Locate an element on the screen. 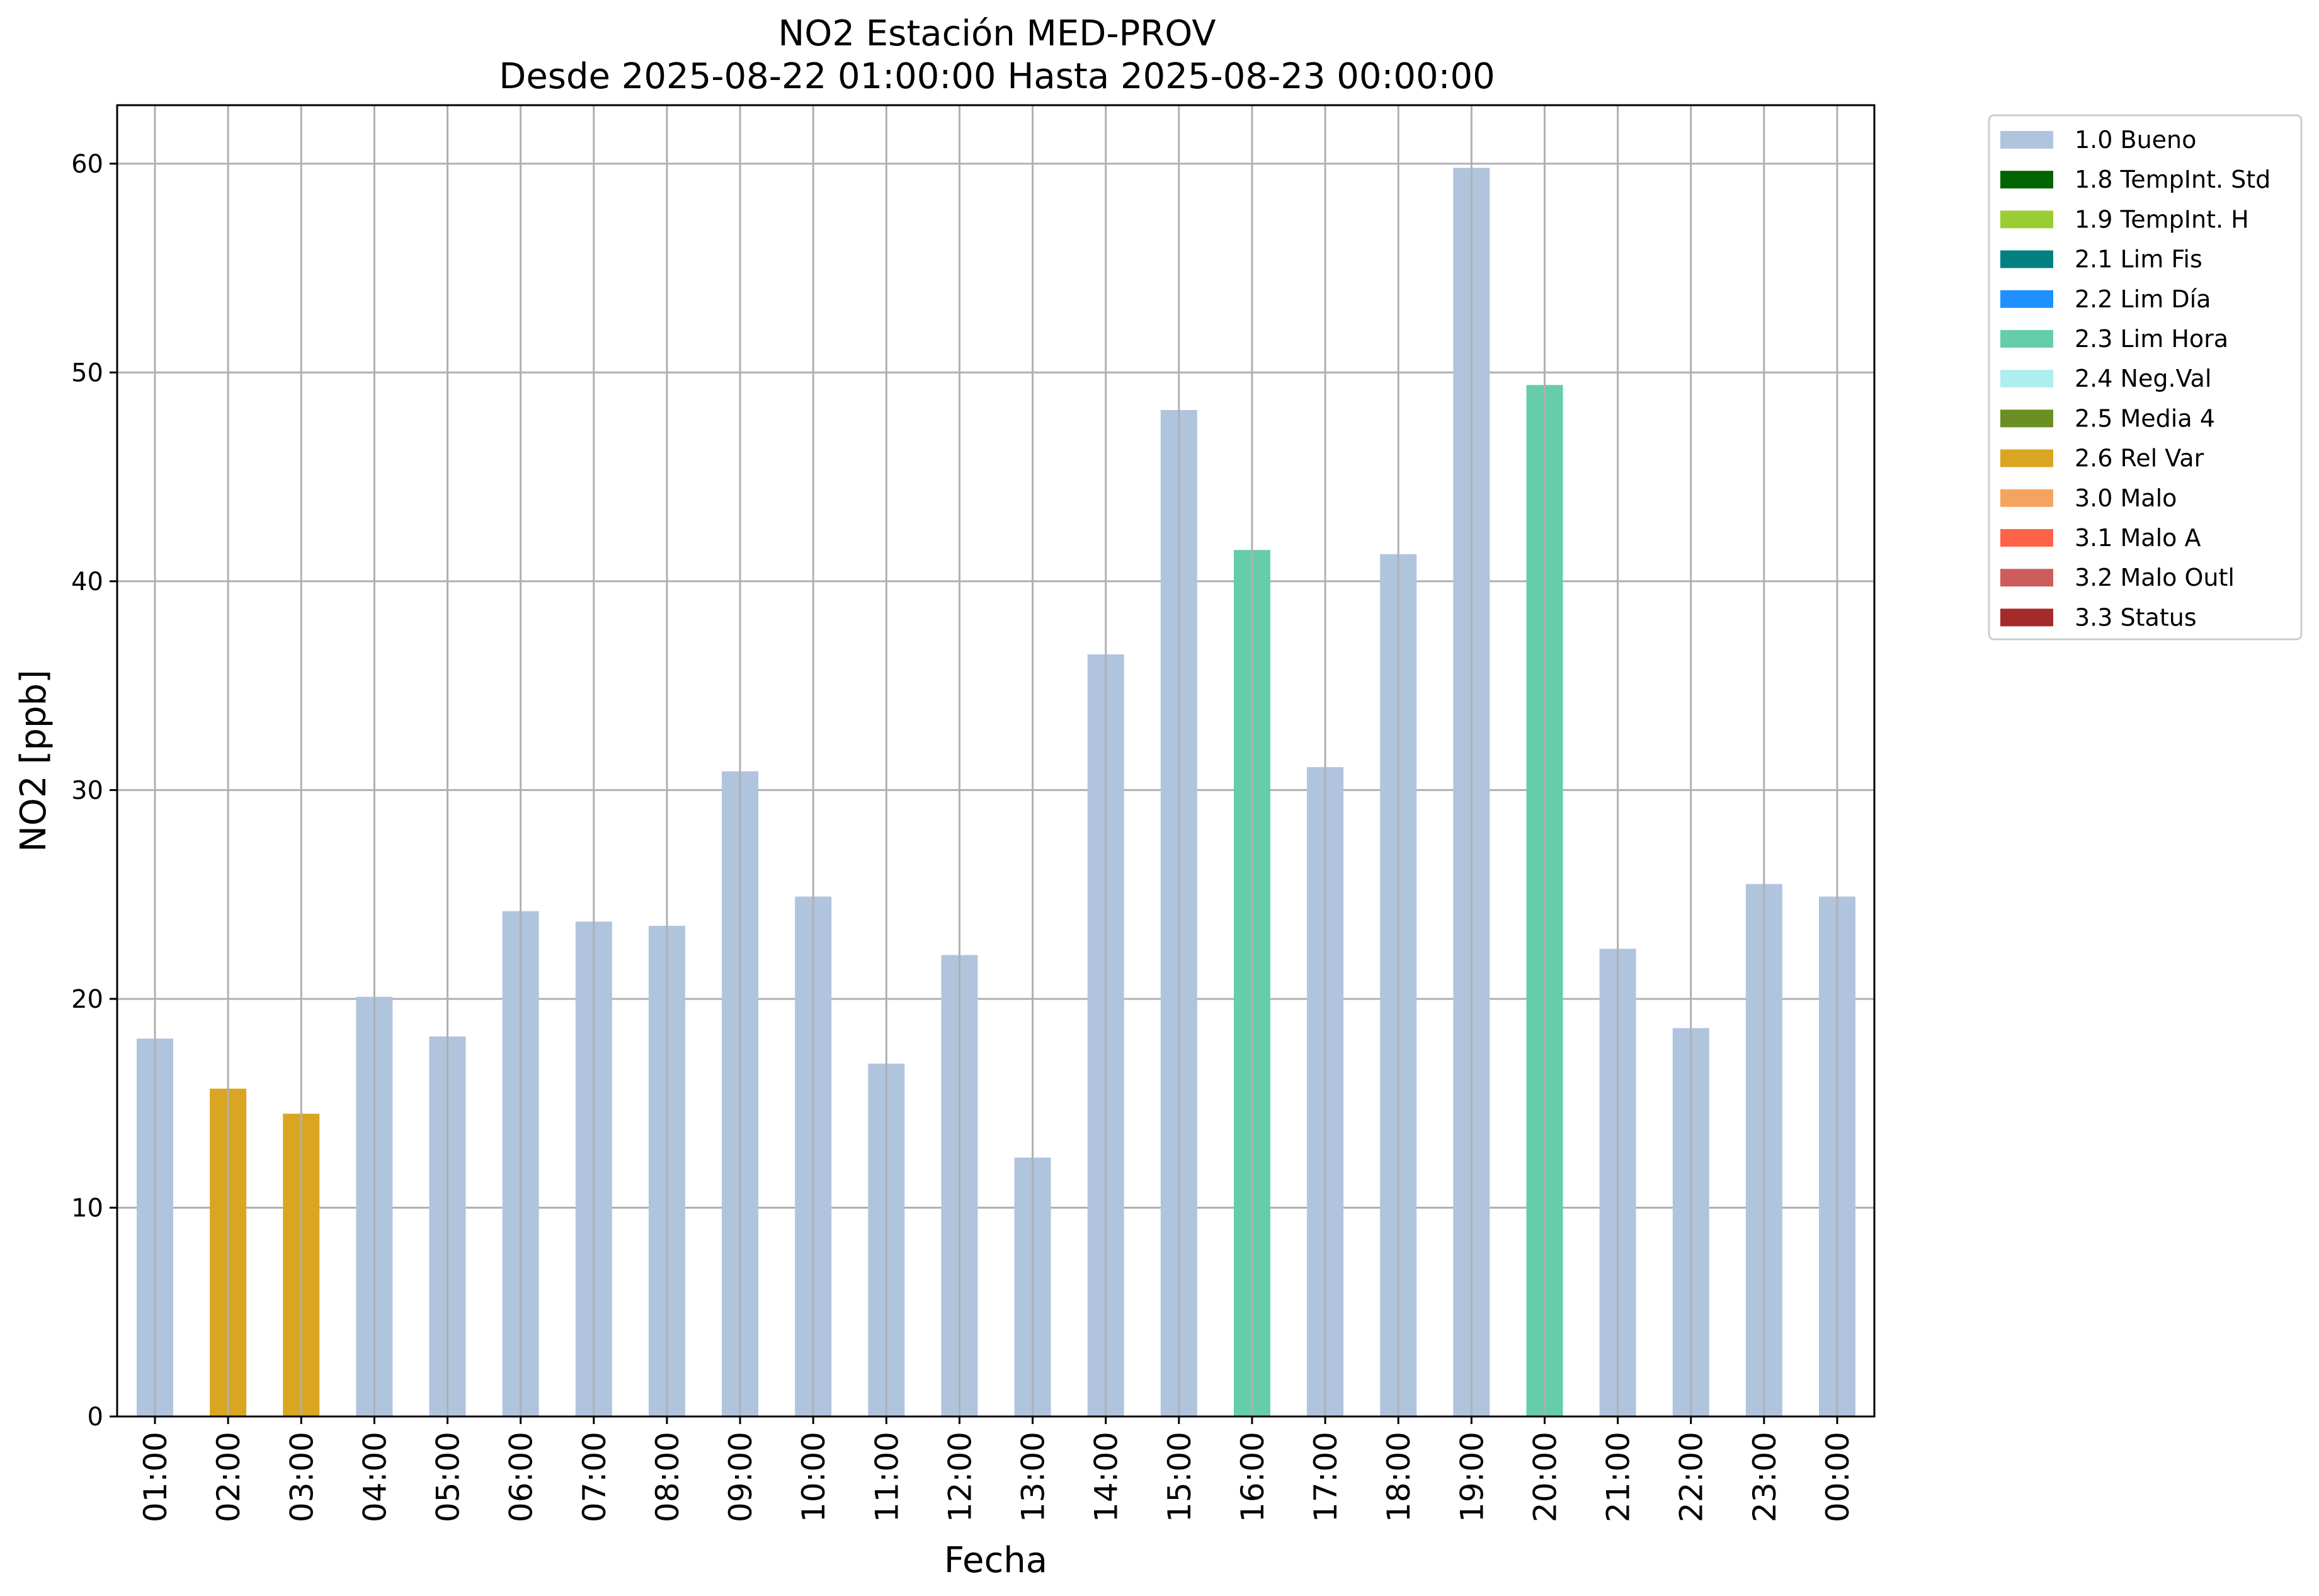 The image size is (2319, 1596). legend-label: 2.6 Rel Var is located at coordinates (2139, 458).